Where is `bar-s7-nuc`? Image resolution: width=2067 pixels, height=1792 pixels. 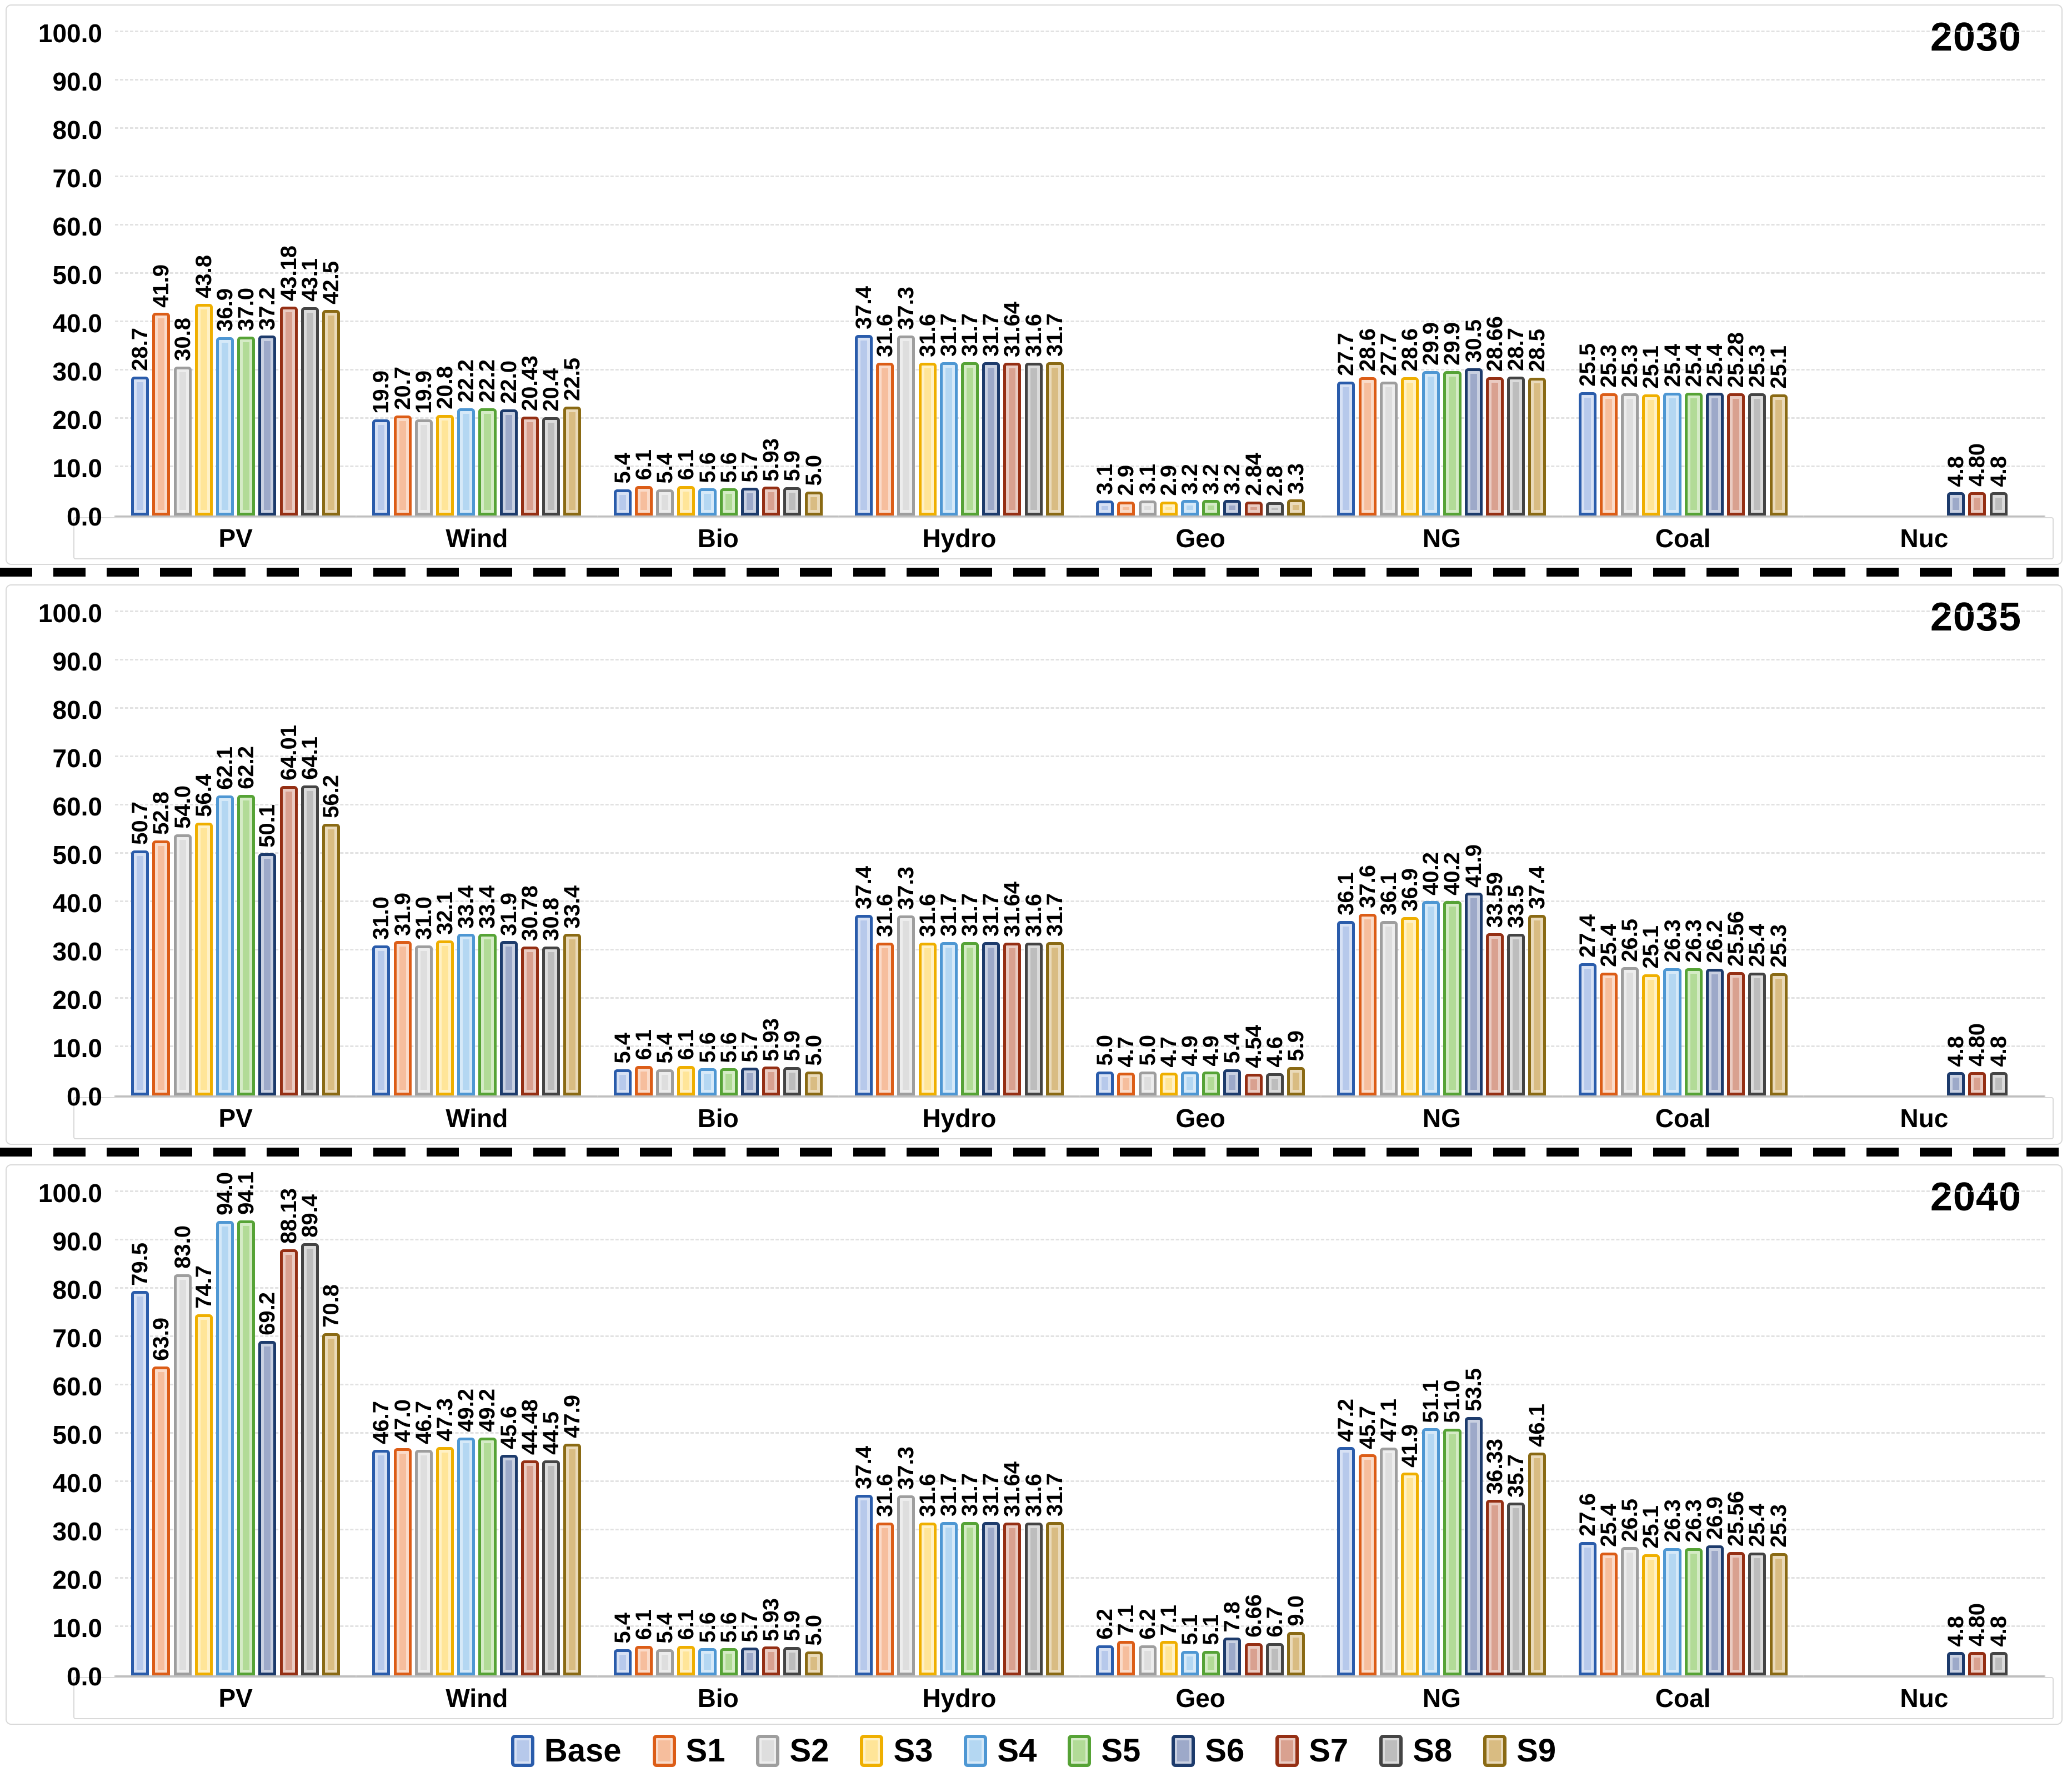 bar-s7-nuc is located at coordinates (1977, 1083).